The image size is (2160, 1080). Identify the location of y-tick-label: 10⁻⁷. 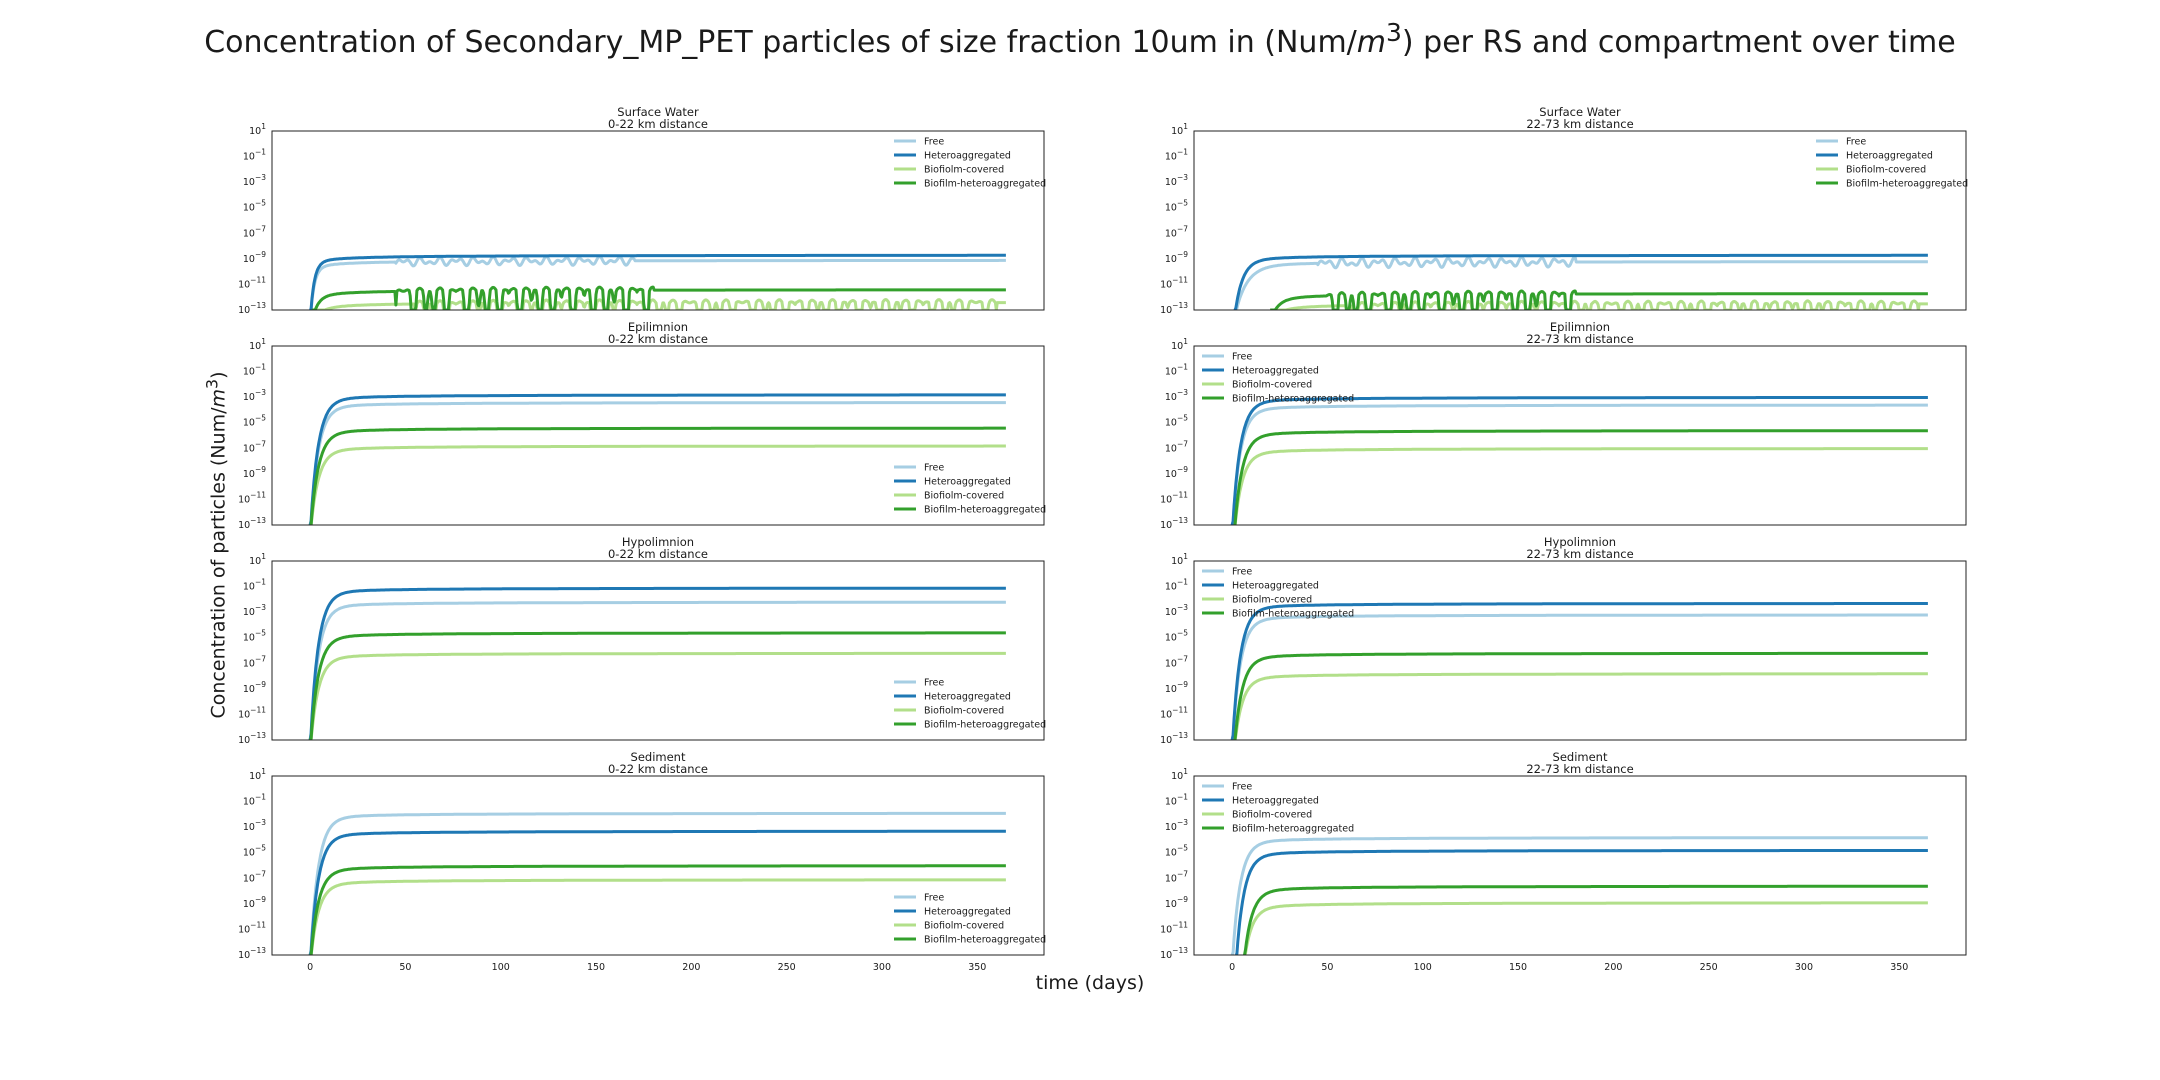
(254, 876).